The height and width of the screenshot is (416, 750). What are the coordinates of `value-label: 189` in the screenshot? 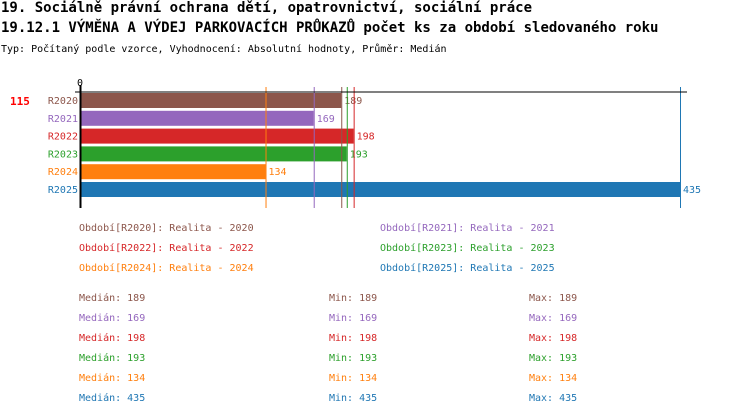 It's located at (353, 101).